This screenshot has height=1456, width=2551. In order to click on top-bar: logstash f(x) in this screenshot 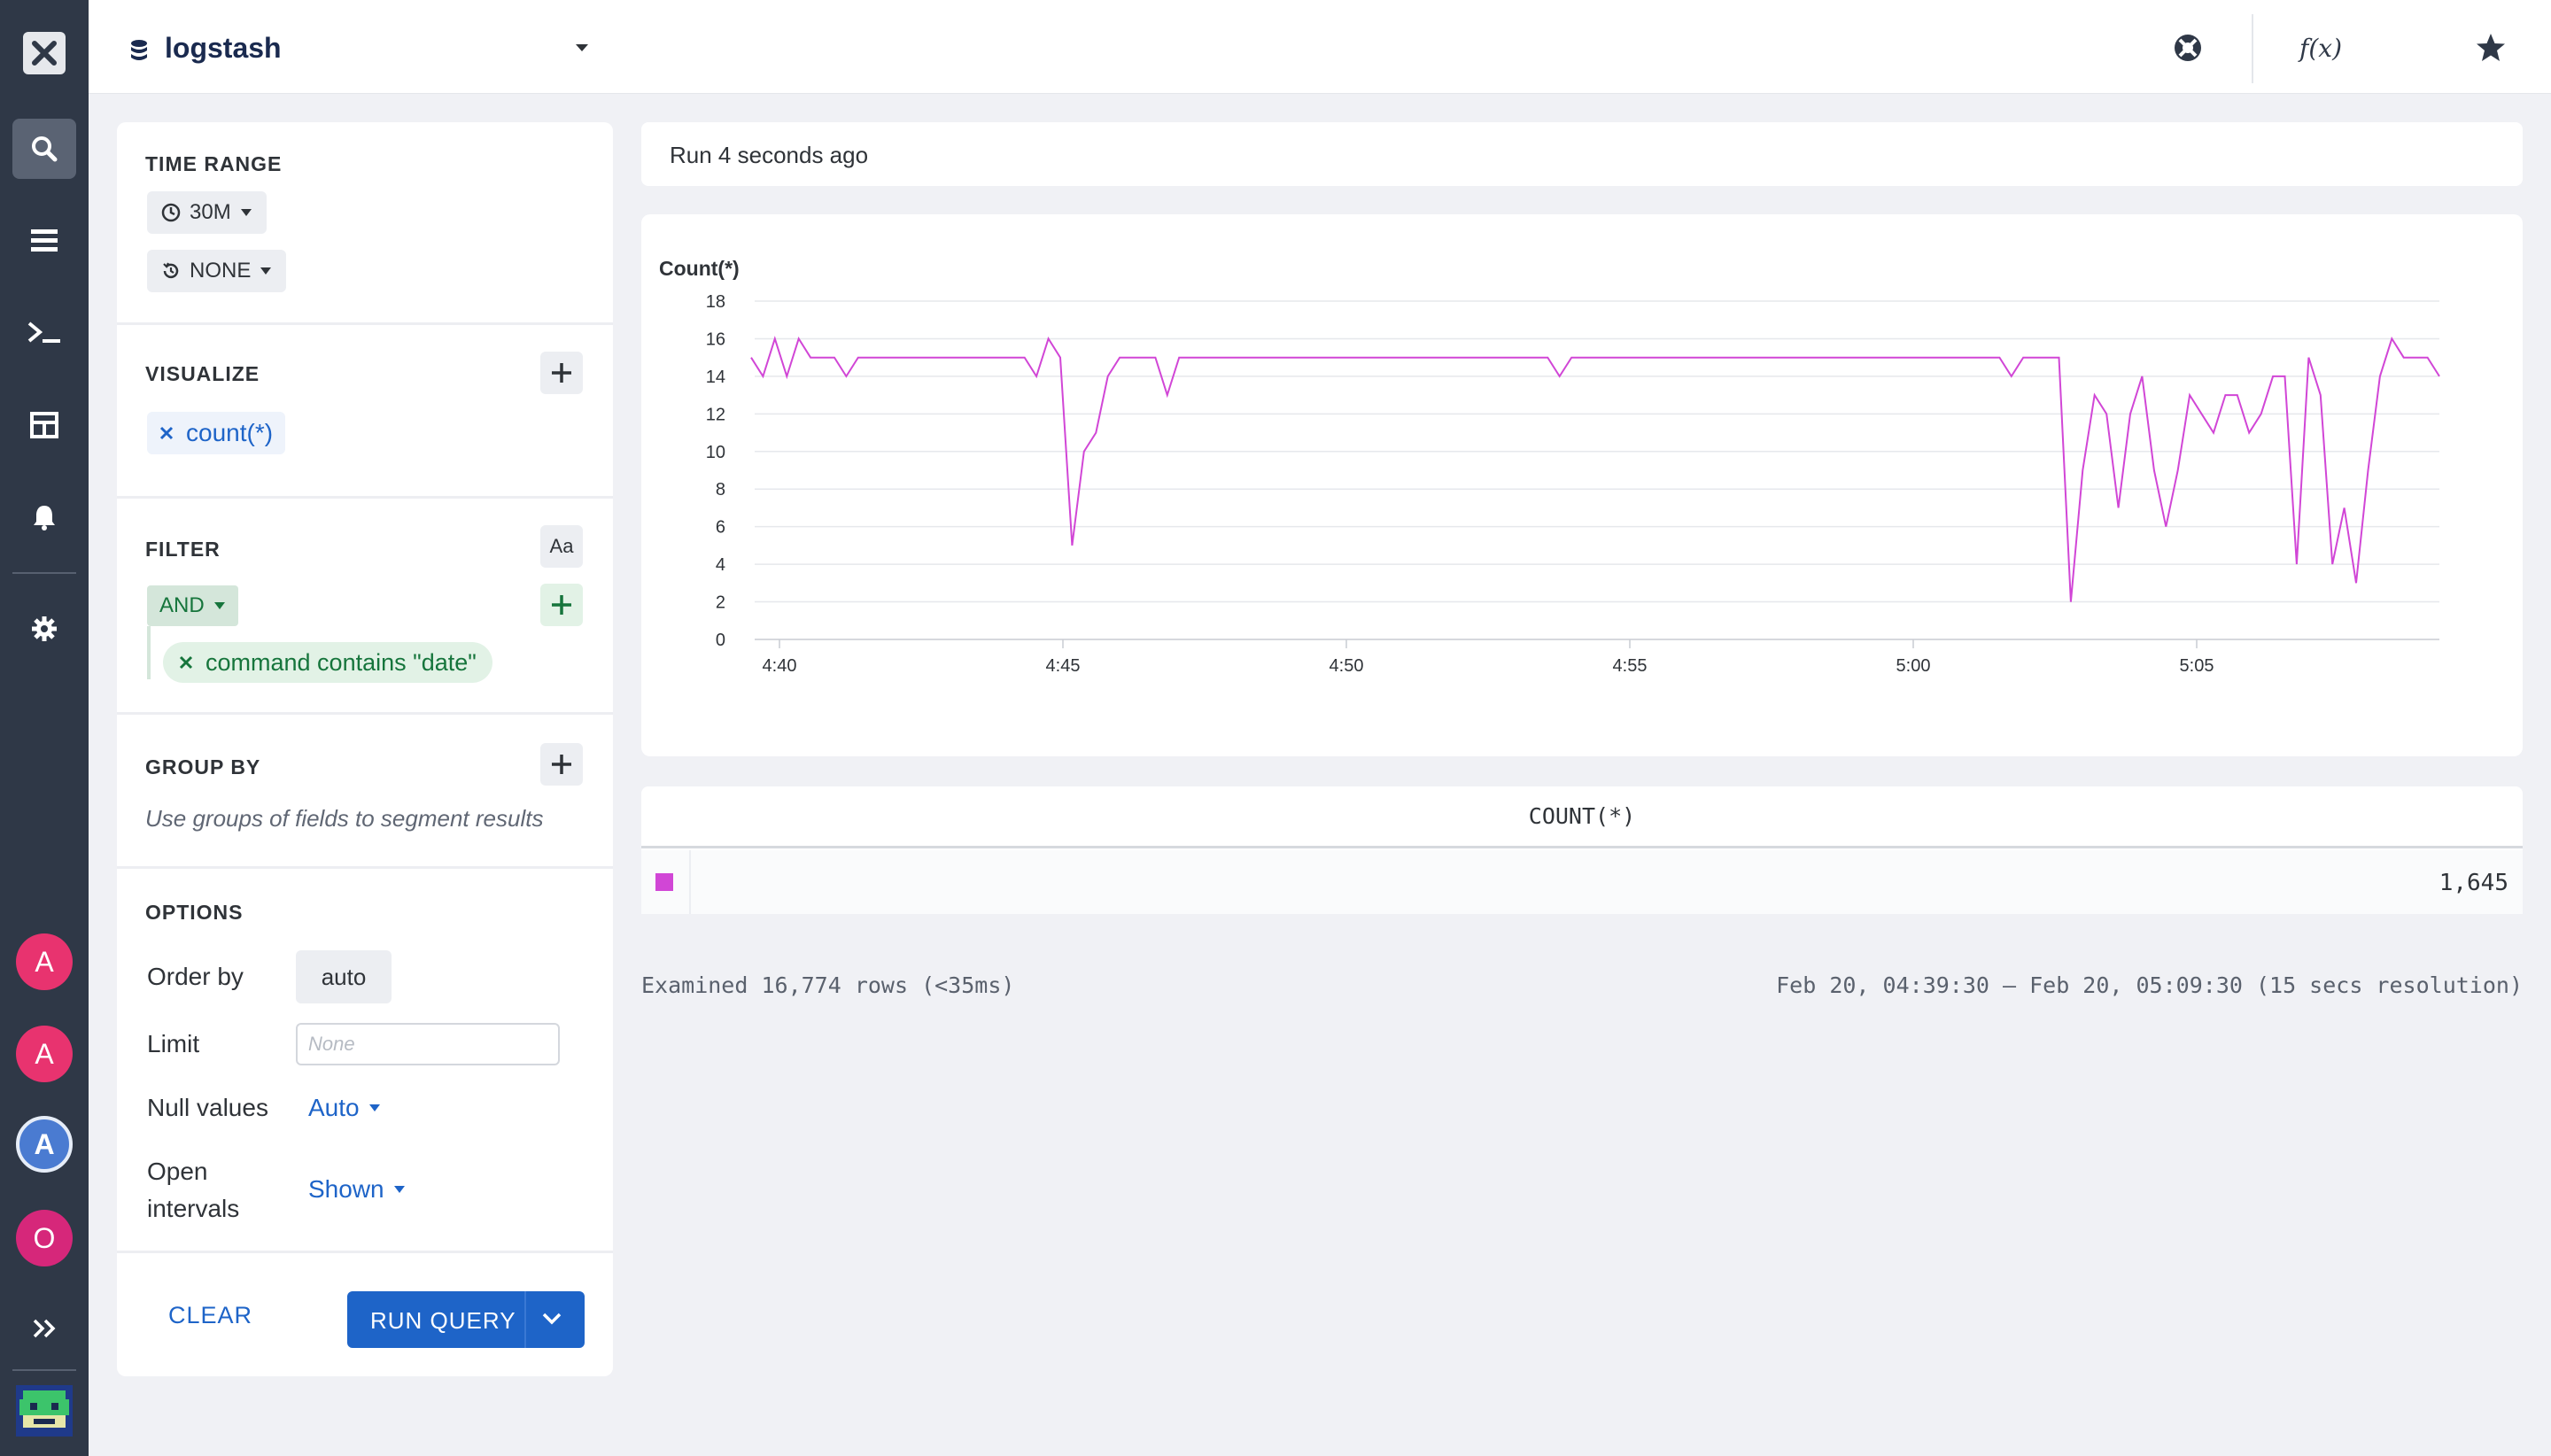, I will do `click(1320, 47)`.